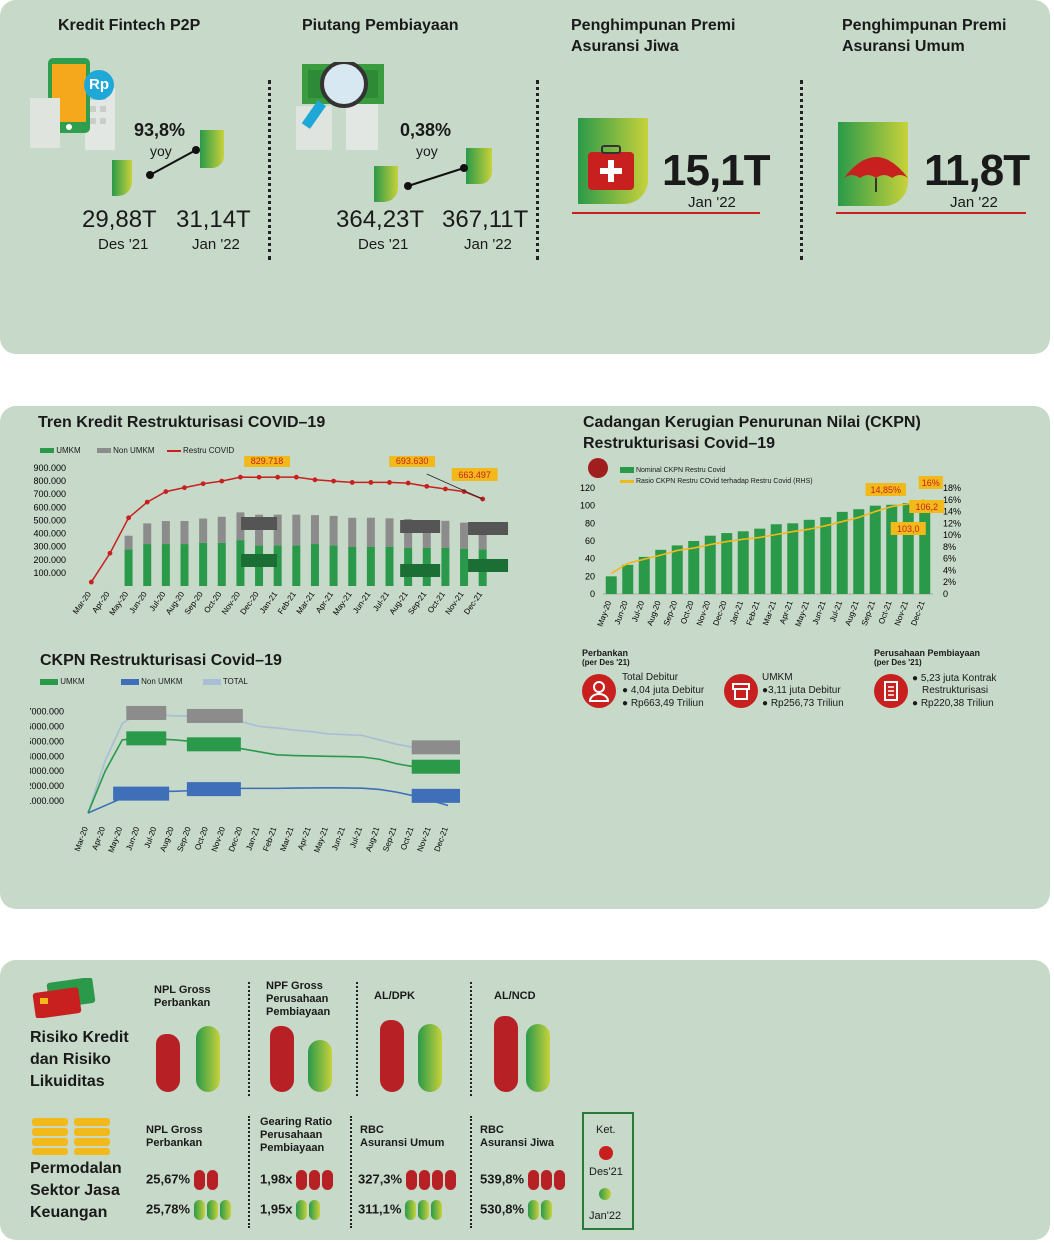 The height and width of the screenshot is (1243, 1054). I want to click on y-tick-label: 20, so click(590, 576).